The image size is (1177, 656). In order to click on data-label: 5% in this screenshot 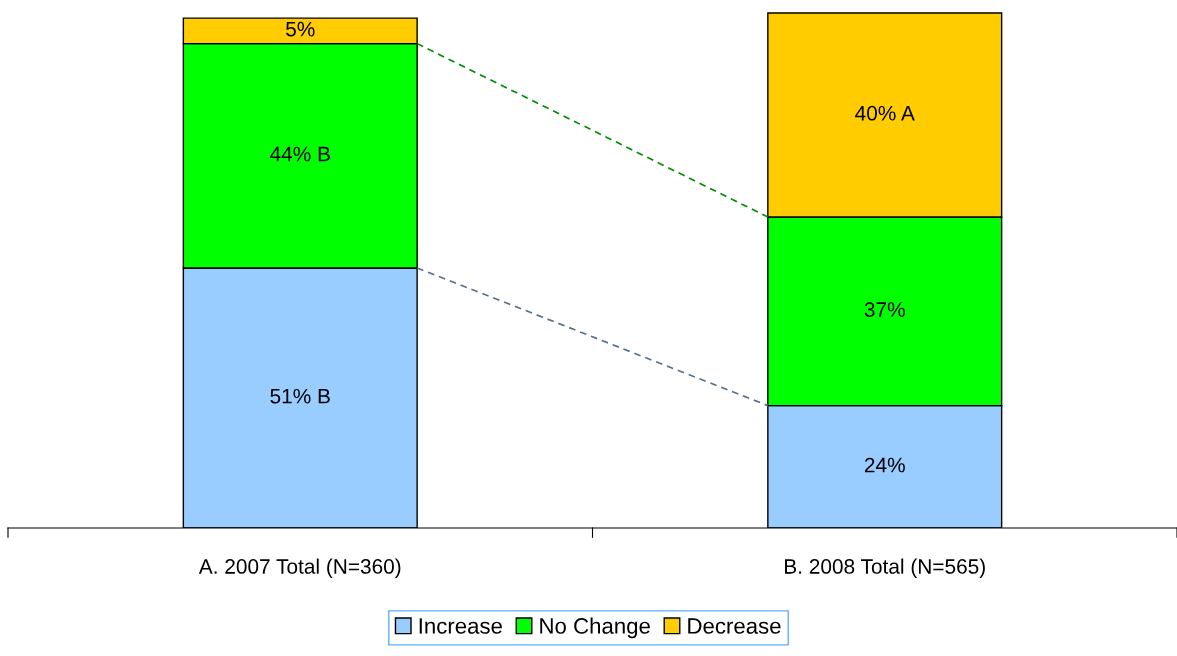, I will do `click(300, 29)`.